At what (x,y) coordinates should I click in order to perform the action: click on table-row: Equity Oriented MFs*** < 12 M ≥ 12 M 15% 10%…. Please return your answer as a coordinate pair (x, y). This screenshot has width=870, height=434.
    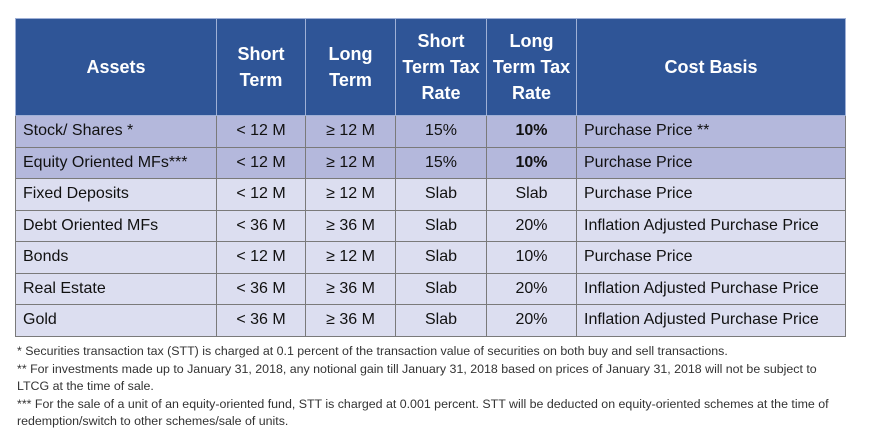
    Looking at the image, I should click on (430, 162).